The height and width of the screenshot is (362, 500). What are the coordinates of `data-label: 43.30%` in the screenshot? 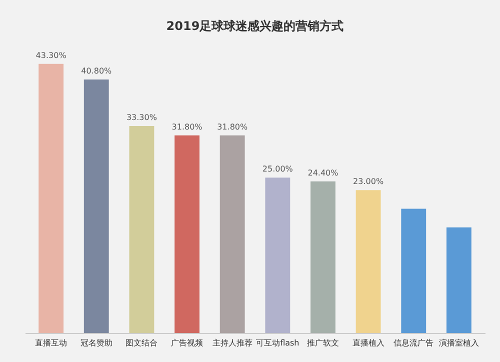 It's located at (51, 55).